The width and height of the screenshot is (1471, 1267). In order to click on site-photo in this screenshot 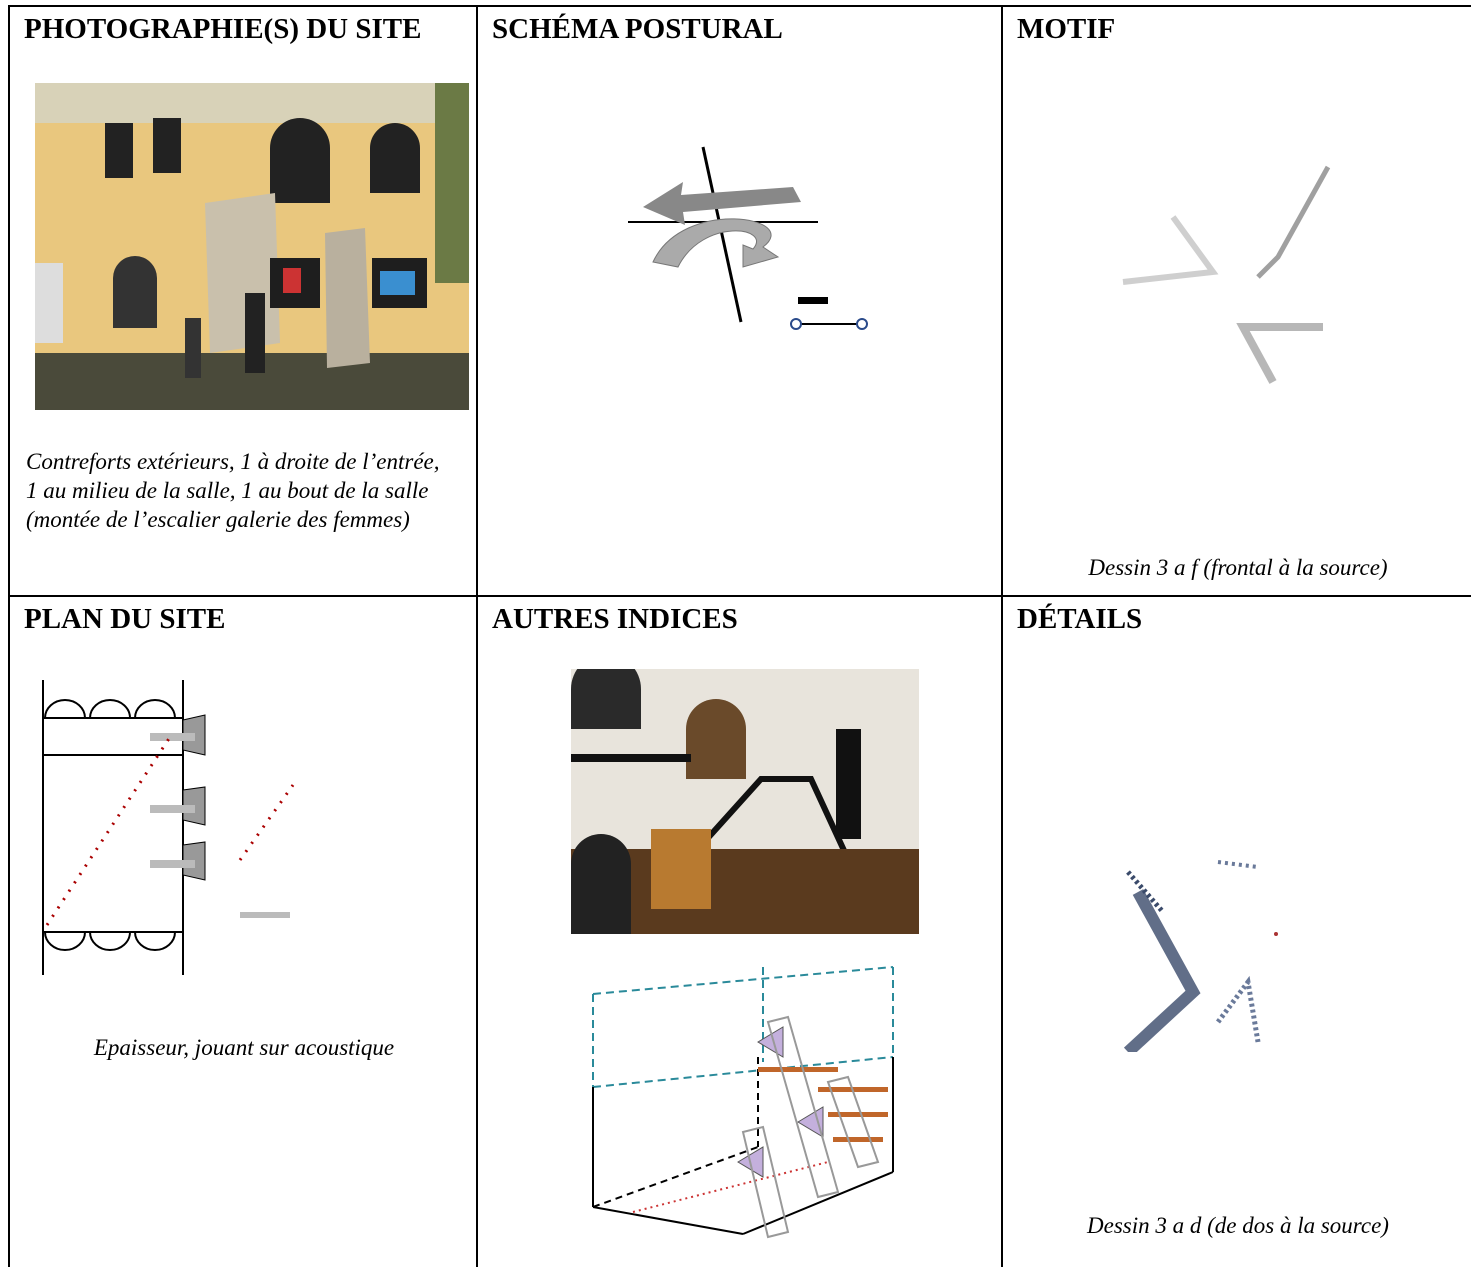, I will do `click(252, 246)`.